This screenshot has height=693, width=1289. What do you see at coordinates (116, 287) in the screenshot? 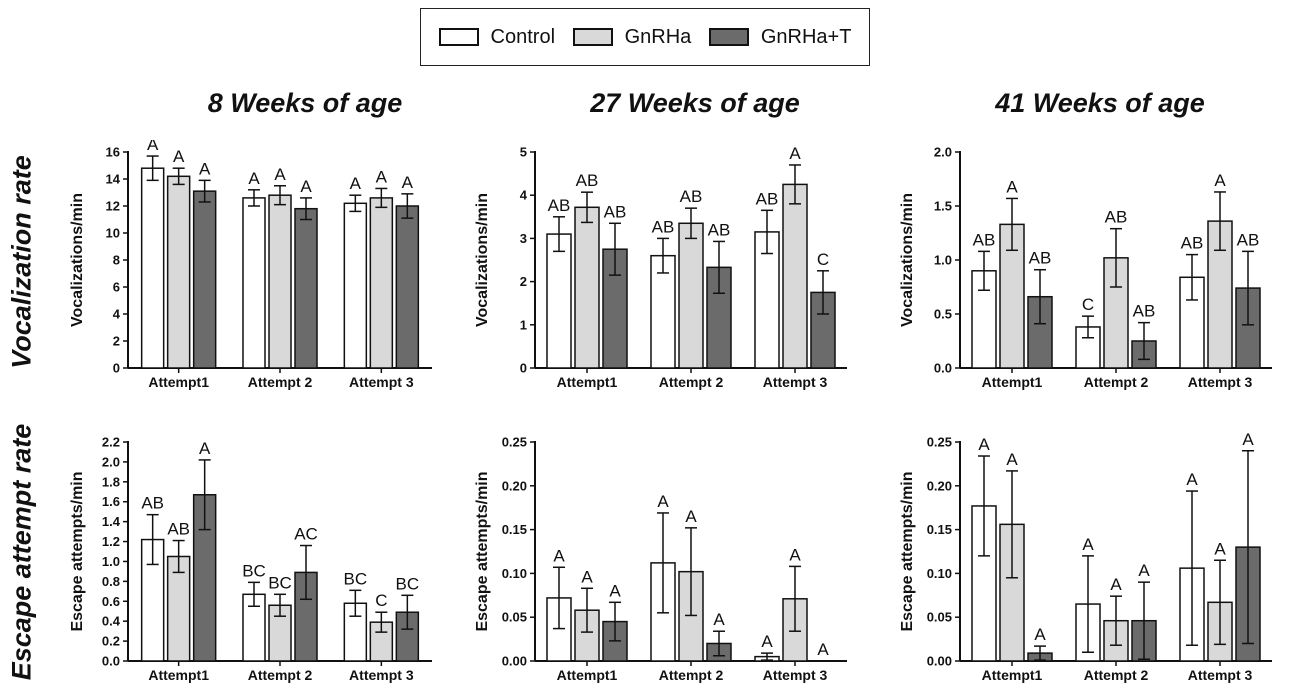
I see `y-tick-label: 6` at bounding box center [116, 287].